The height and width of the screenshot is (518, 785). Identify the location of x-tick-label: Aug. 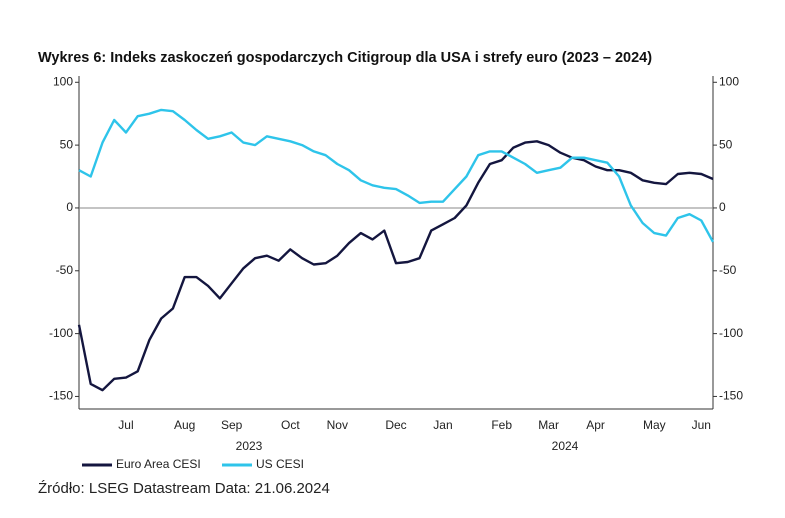
(184, 425).